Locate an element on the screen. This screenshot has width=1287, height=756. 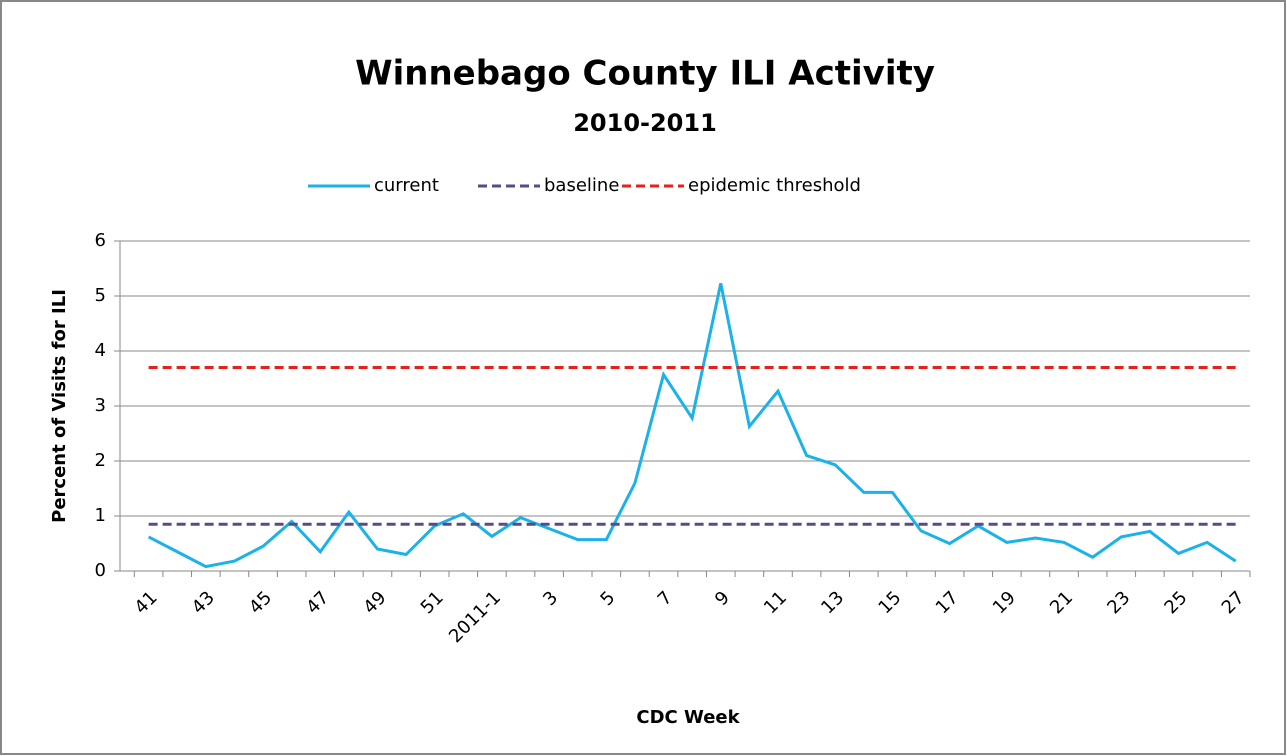
y-tick-label: 1 is located at coordinates (100, 515).